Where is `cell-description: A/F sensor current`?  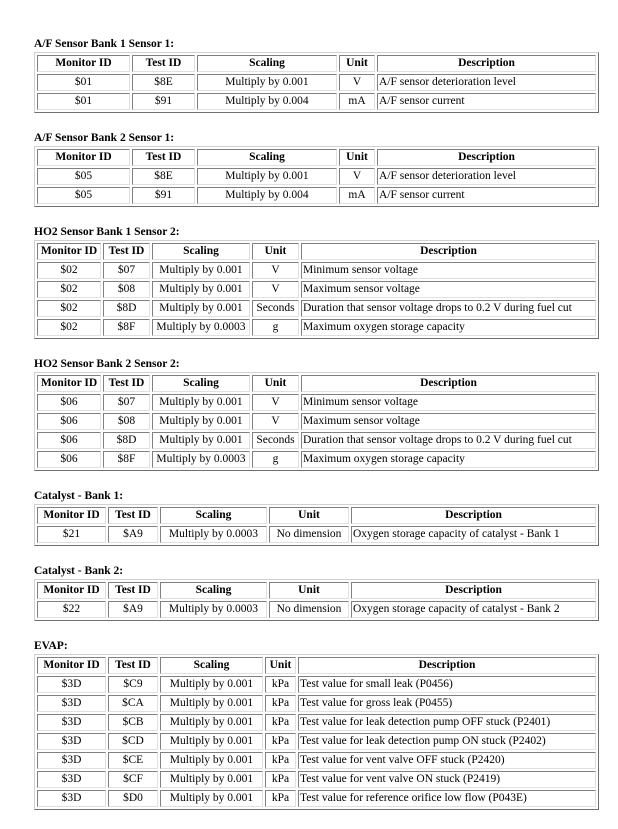 cell-description: A/F sensor current is located at coordinates (486, 195).